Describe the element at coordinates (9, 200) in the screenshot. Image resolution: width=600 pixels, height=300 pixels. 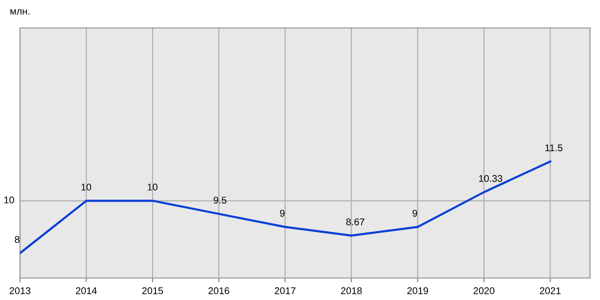
I see `ref-line-label: 10` at that location.